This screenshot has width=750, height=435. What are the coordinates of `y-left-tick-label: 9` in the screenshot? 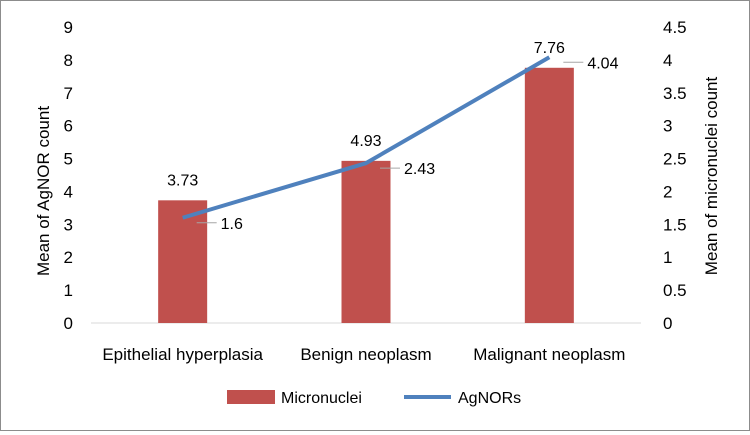 It's located at (68, 27).